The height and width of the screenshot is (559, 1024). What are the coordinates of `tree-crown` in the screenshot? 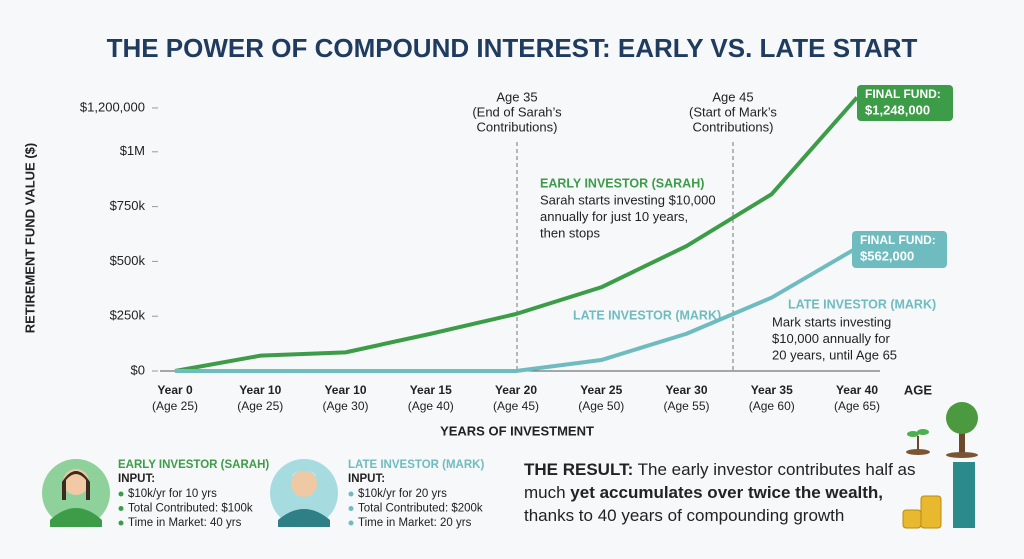 It's located at (962, 418).